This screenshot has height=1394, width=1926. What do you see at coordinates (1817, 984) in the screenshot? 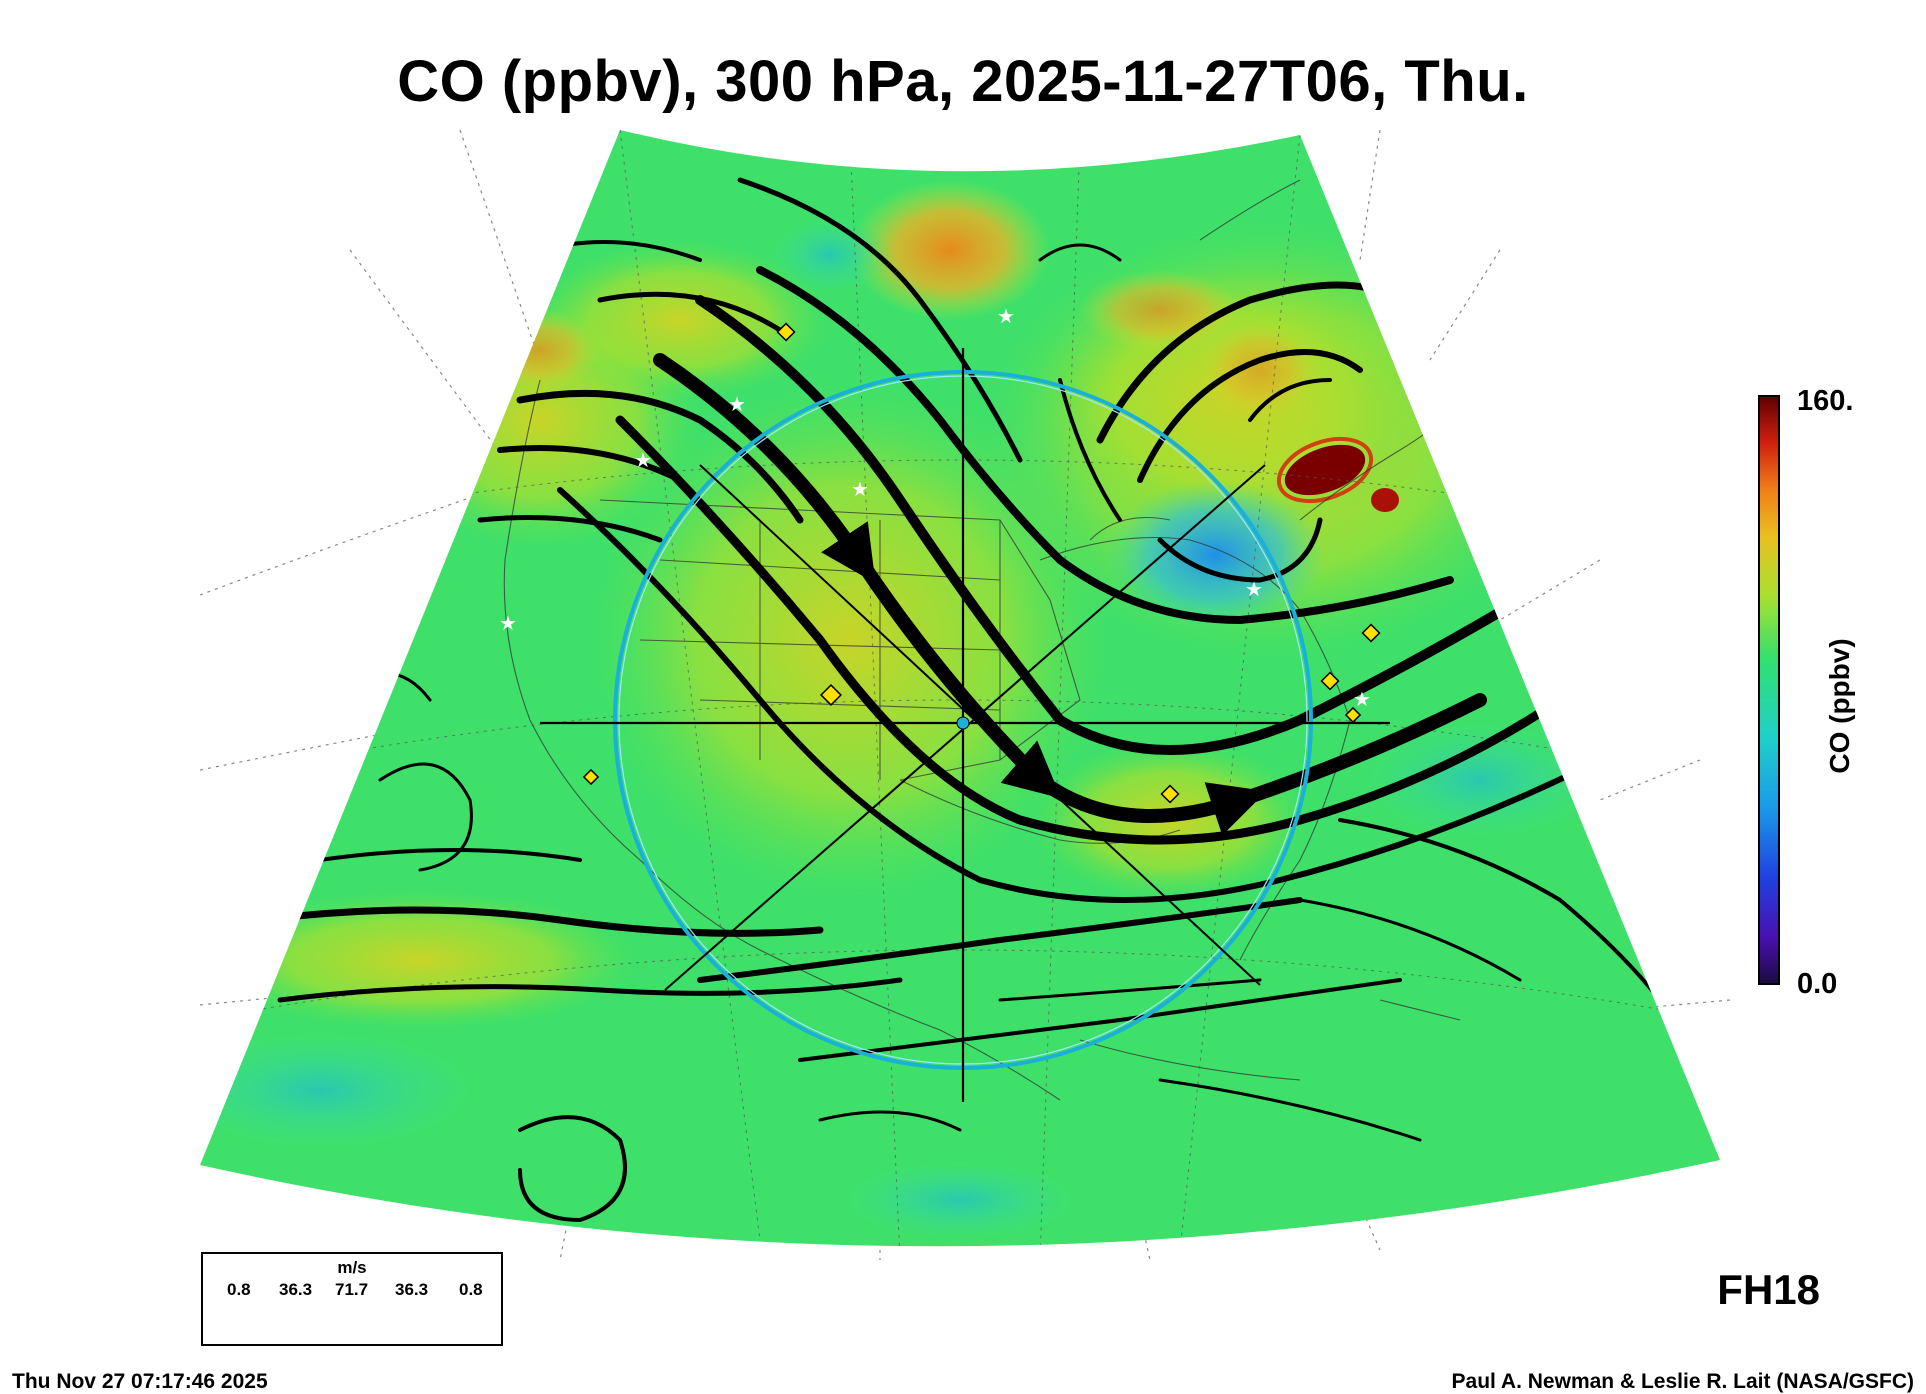
I see `colorbar-min-label: 0.0` at bounding box center [1817, 984].